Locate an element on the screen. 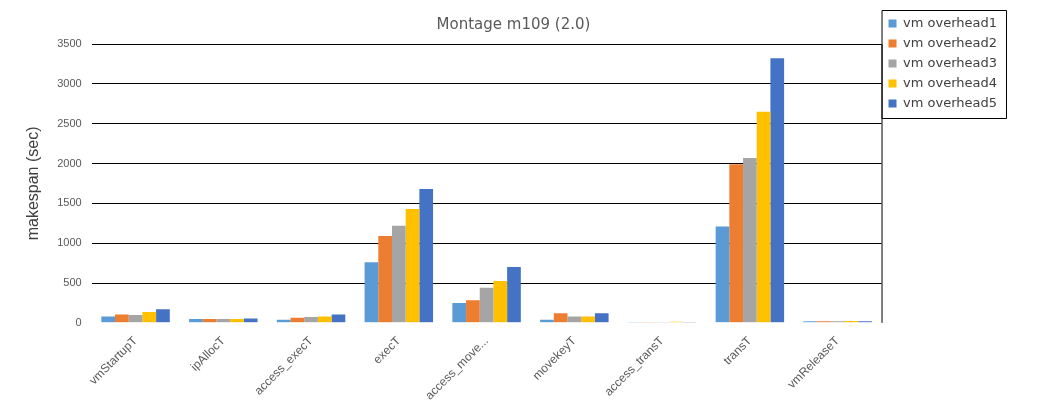 Image resolution: width=1062 pixels, height=416 pixels. legend-label: vm overhead1 is located at coordinates (950, 22).